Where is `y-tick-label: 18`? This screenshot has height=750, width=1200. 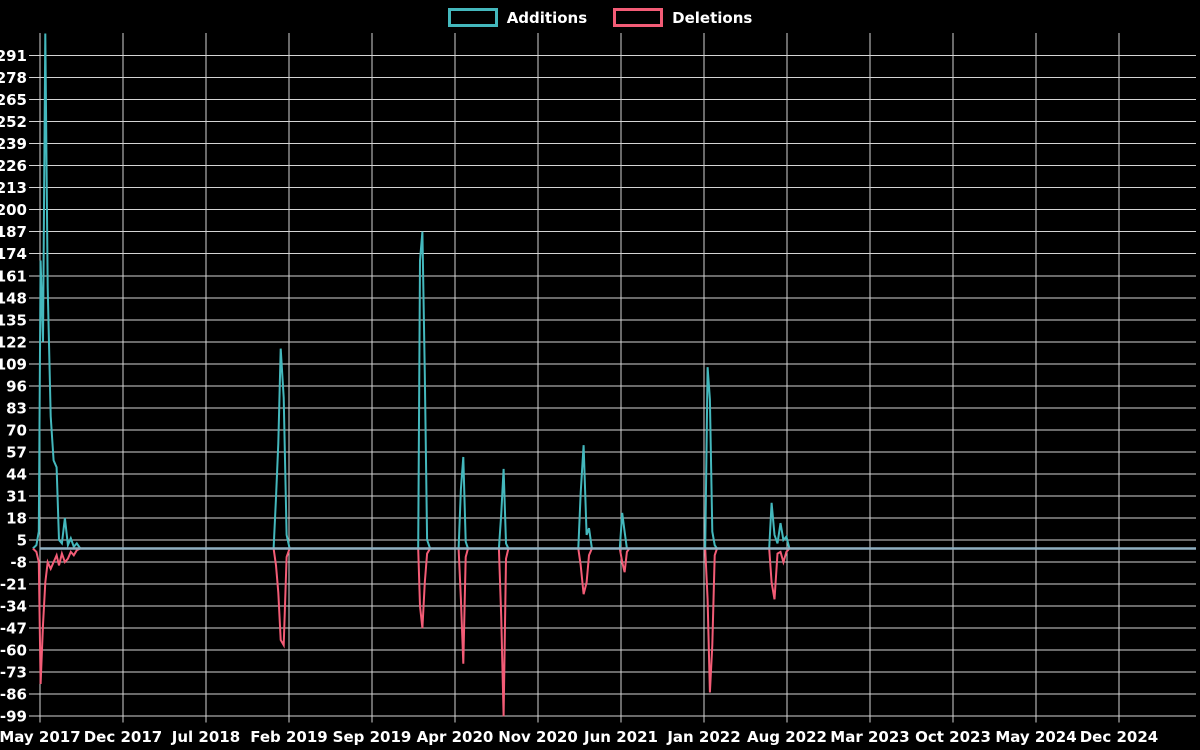 y-tick-label: 18 is located at coordinates (16, 519).